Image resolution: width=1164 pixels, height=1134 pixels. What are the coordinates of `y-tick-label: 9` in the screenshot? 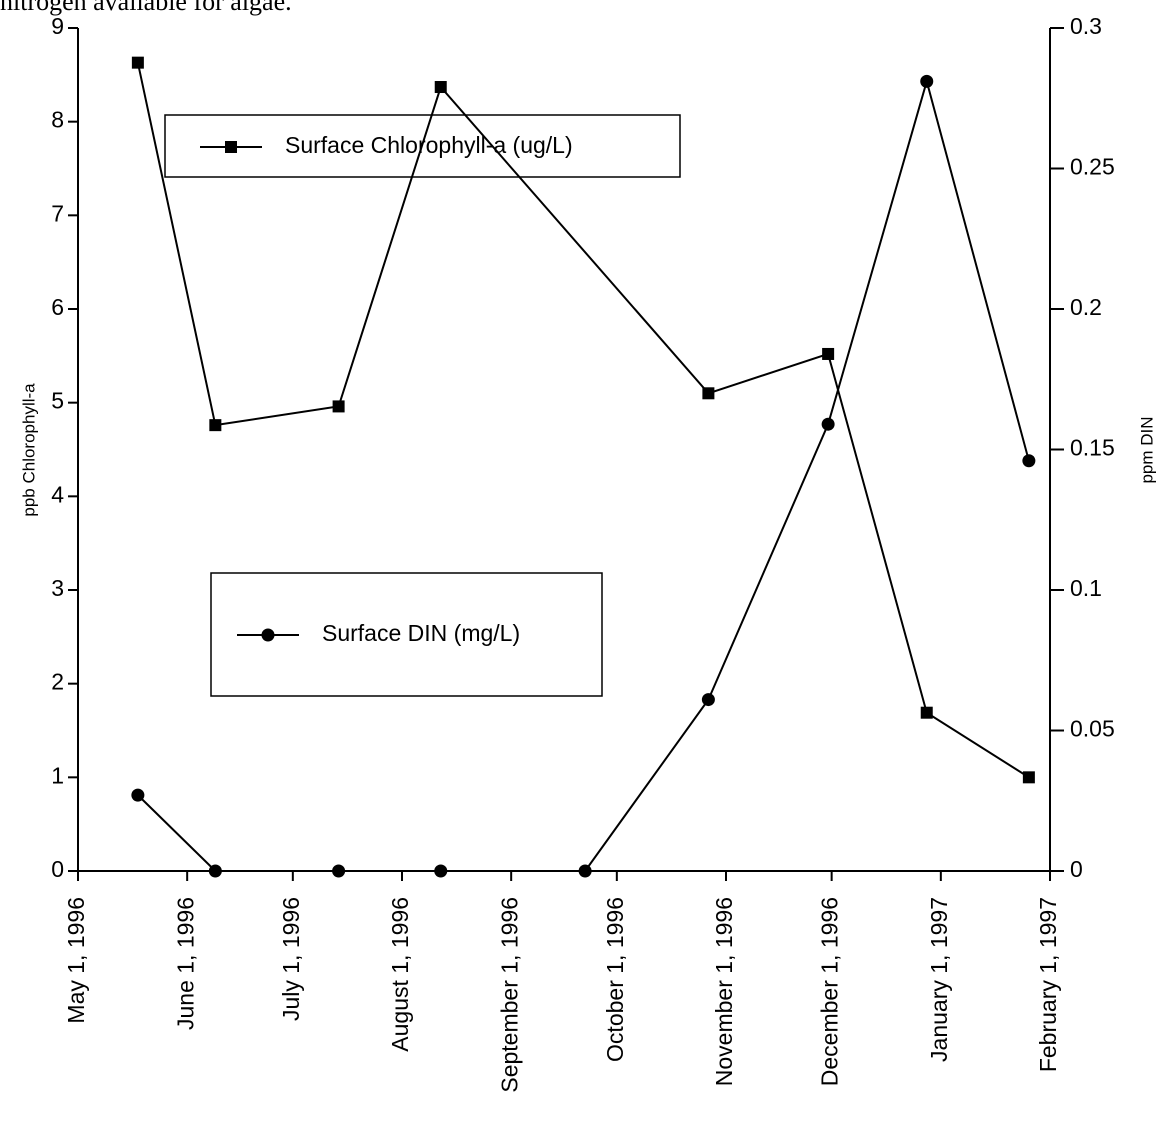 It's located at (57, 26).